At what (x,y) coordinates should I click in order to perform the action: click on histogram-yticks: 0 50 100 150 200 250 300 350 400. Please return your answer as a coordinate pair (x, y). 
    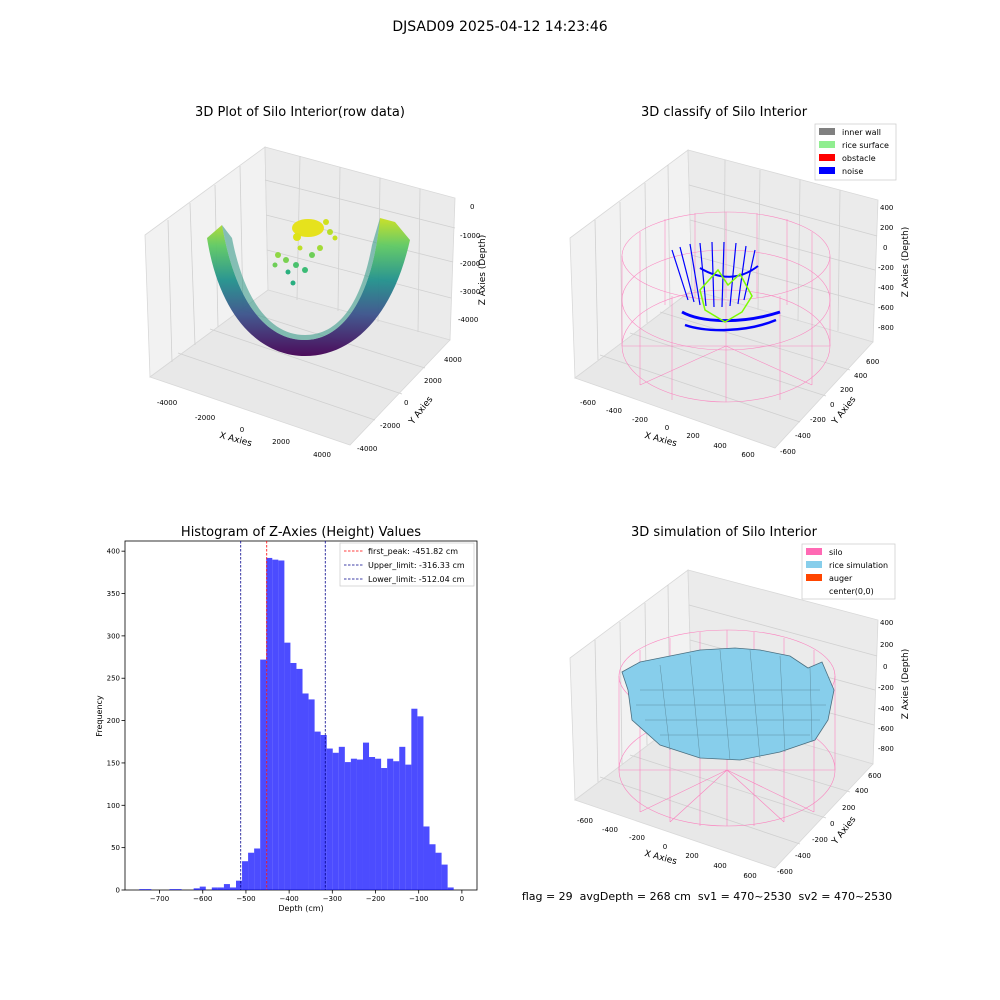
    Looking at the image, I should click on (116, 721).